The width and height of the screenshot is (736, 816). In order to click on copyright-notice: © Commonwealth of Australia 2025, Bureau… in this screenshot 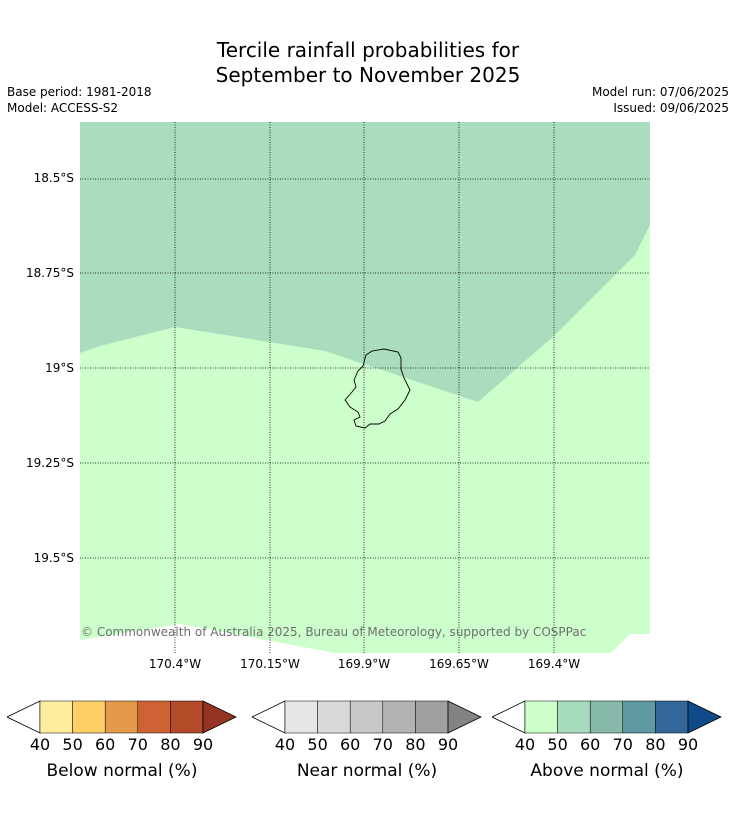, I will do `click(334, 632)`.